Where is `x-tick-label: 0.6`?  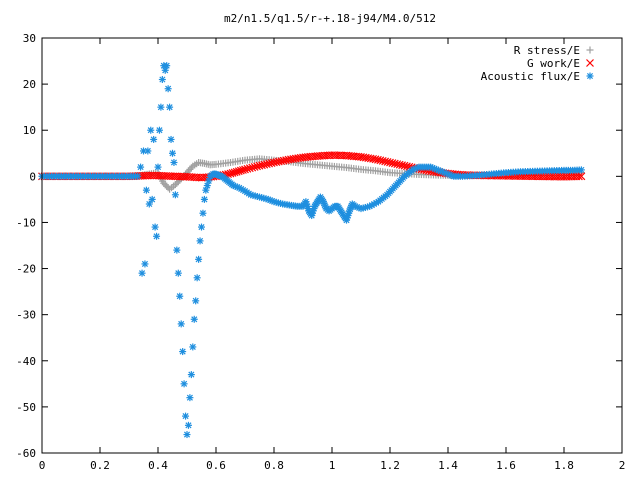 x-tick-label: 0.6 is located at coordinates (216, 465).